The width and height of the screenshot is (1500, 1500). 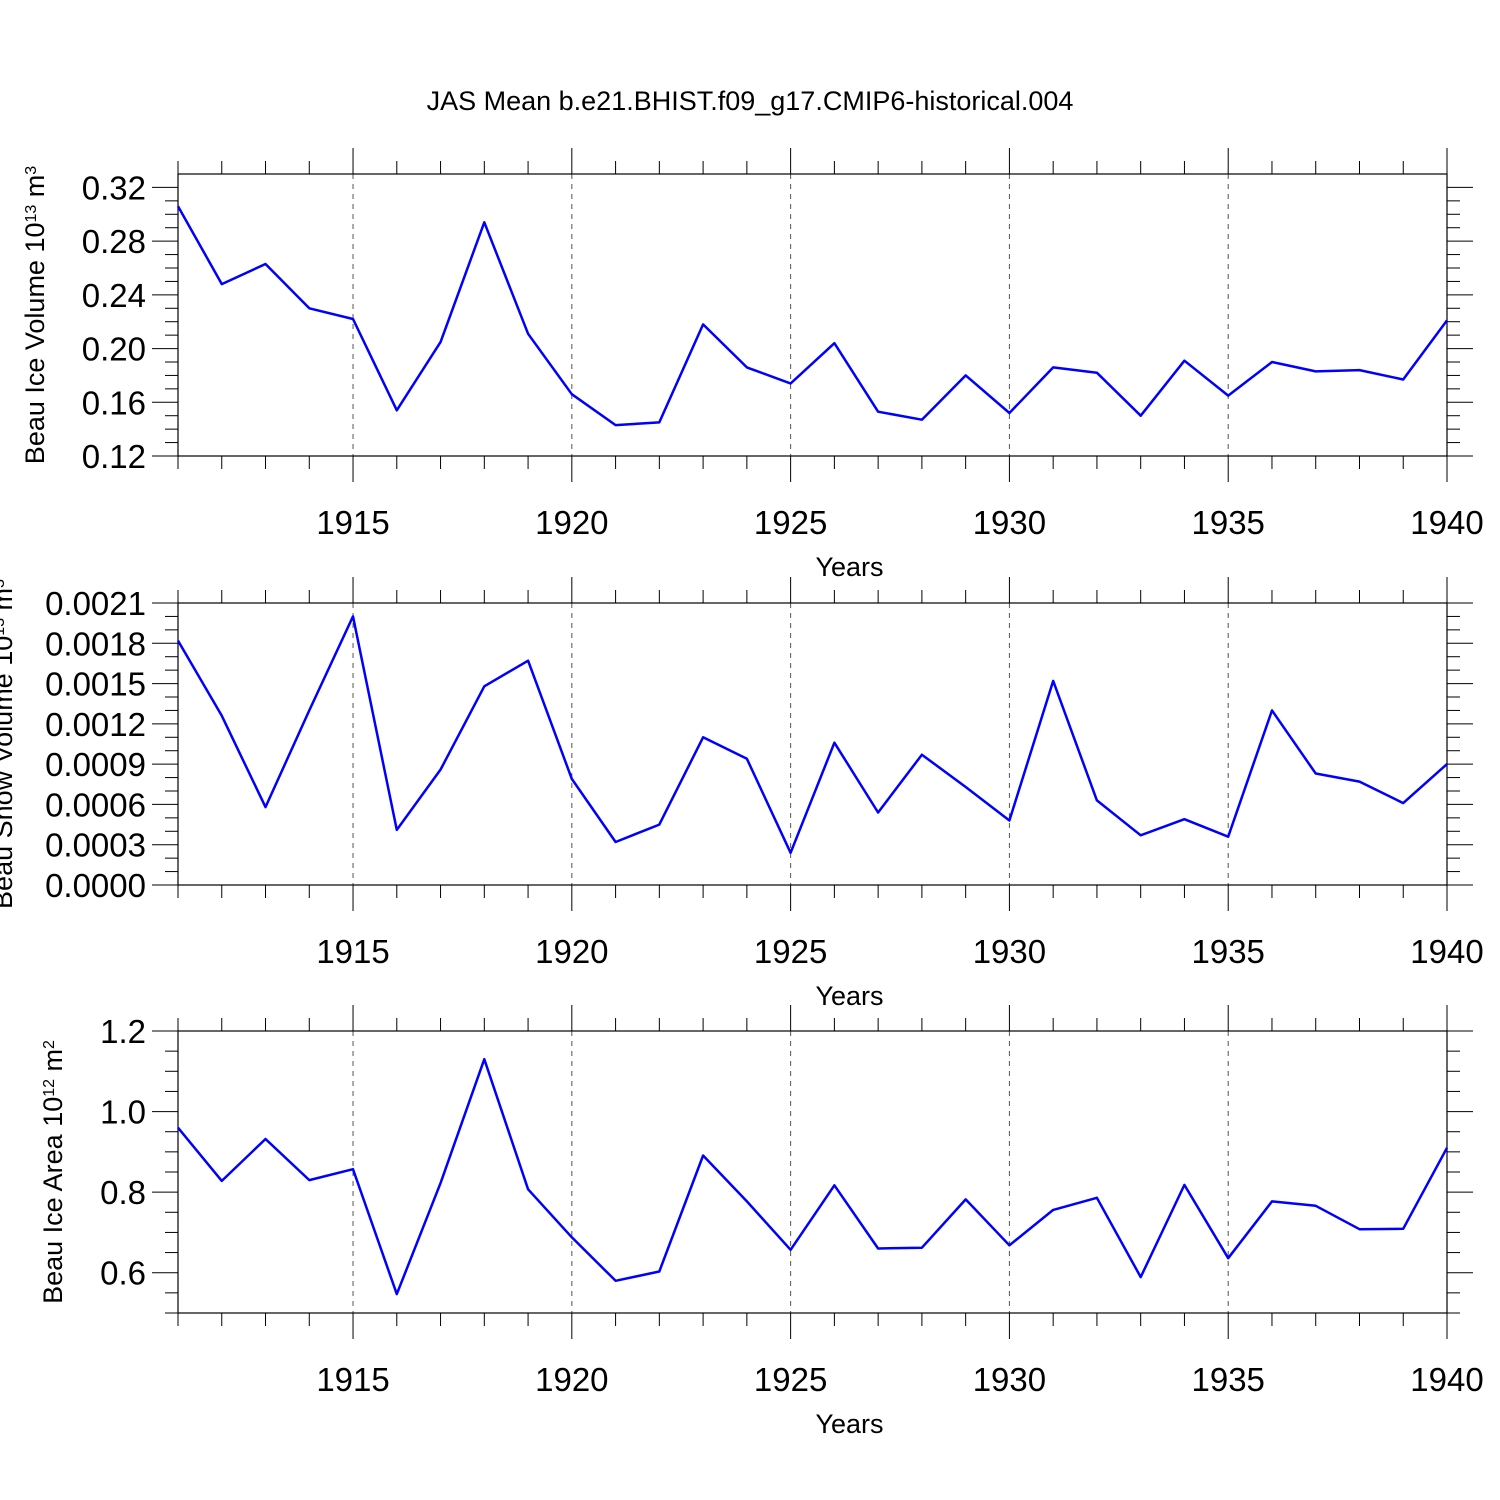 What do you see at coordinates (114, 295) in the screenshot?
I see `y-tick-label: 0.24` at bounding box center [114, 295].